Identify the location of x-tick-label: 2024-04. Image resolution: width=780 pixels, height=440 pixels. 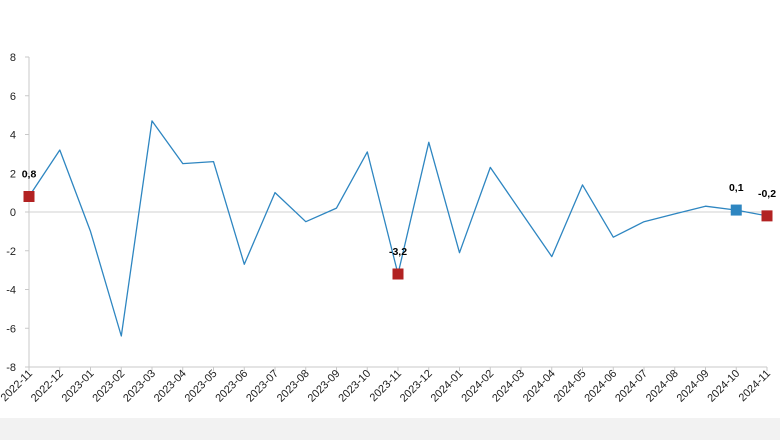
(539, 386).